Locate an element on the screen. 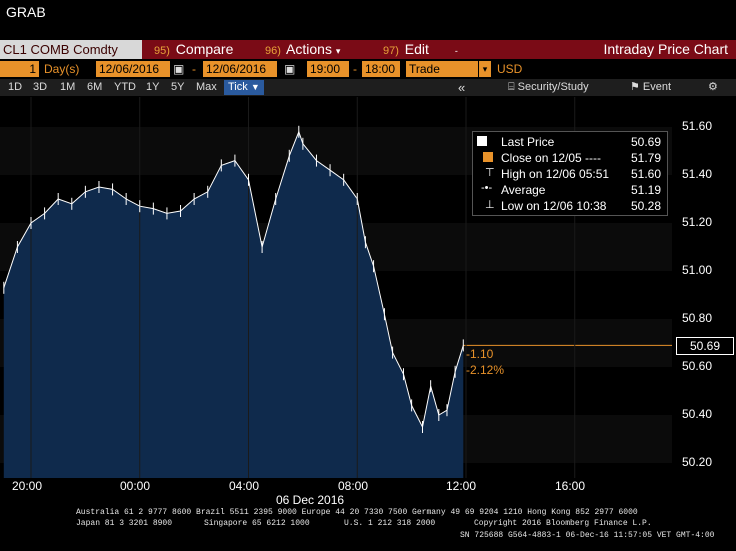 This screenshot has width=736, height=551. range-ytd: YTD is located at coordinates (125, 87).